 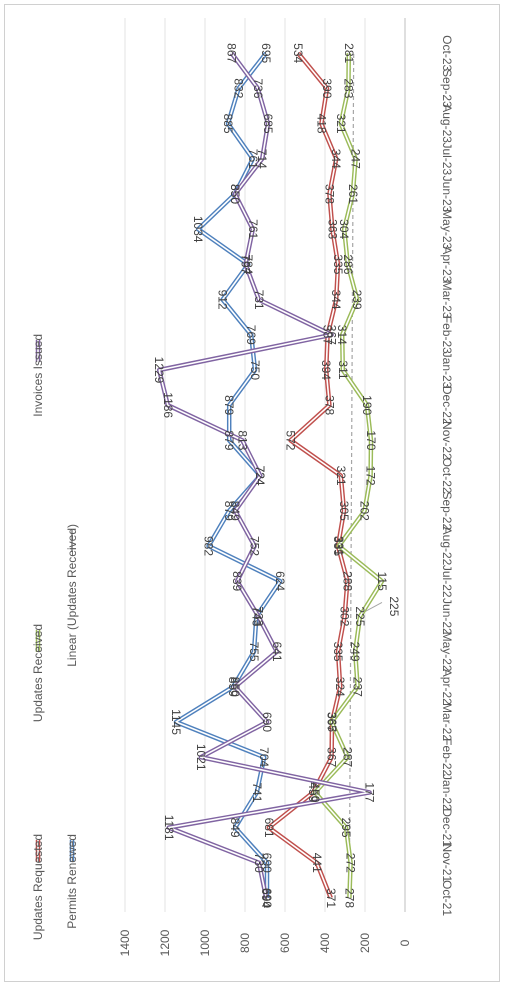 I want to click on data-label-updates-received: 237, so click(x=358, y=687).